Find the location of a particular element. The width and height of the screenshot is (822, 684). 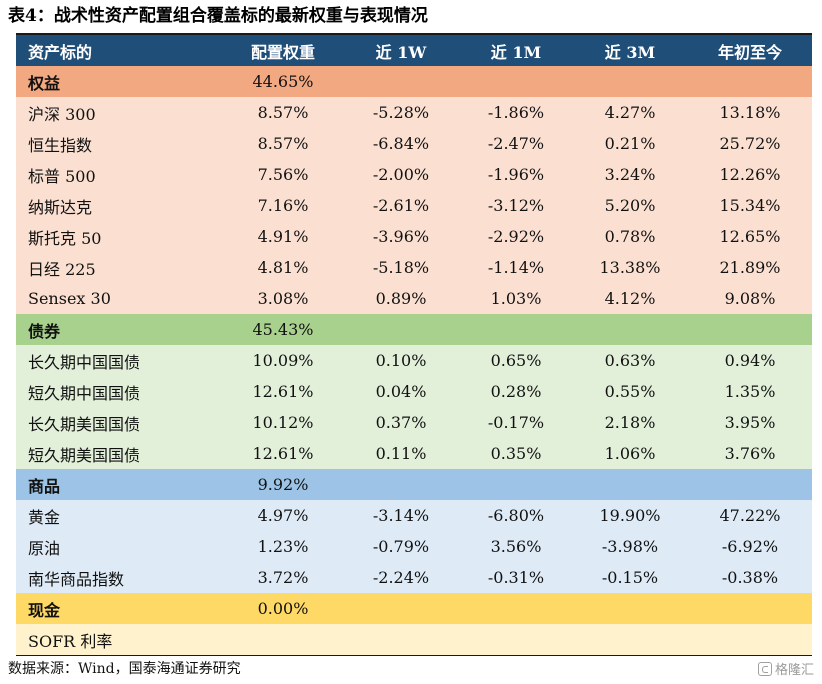

table-row: 长久期中国国债 10.09% 0.10% 0.65% 0.63% 0.94% is located at coordinates (414, 360).